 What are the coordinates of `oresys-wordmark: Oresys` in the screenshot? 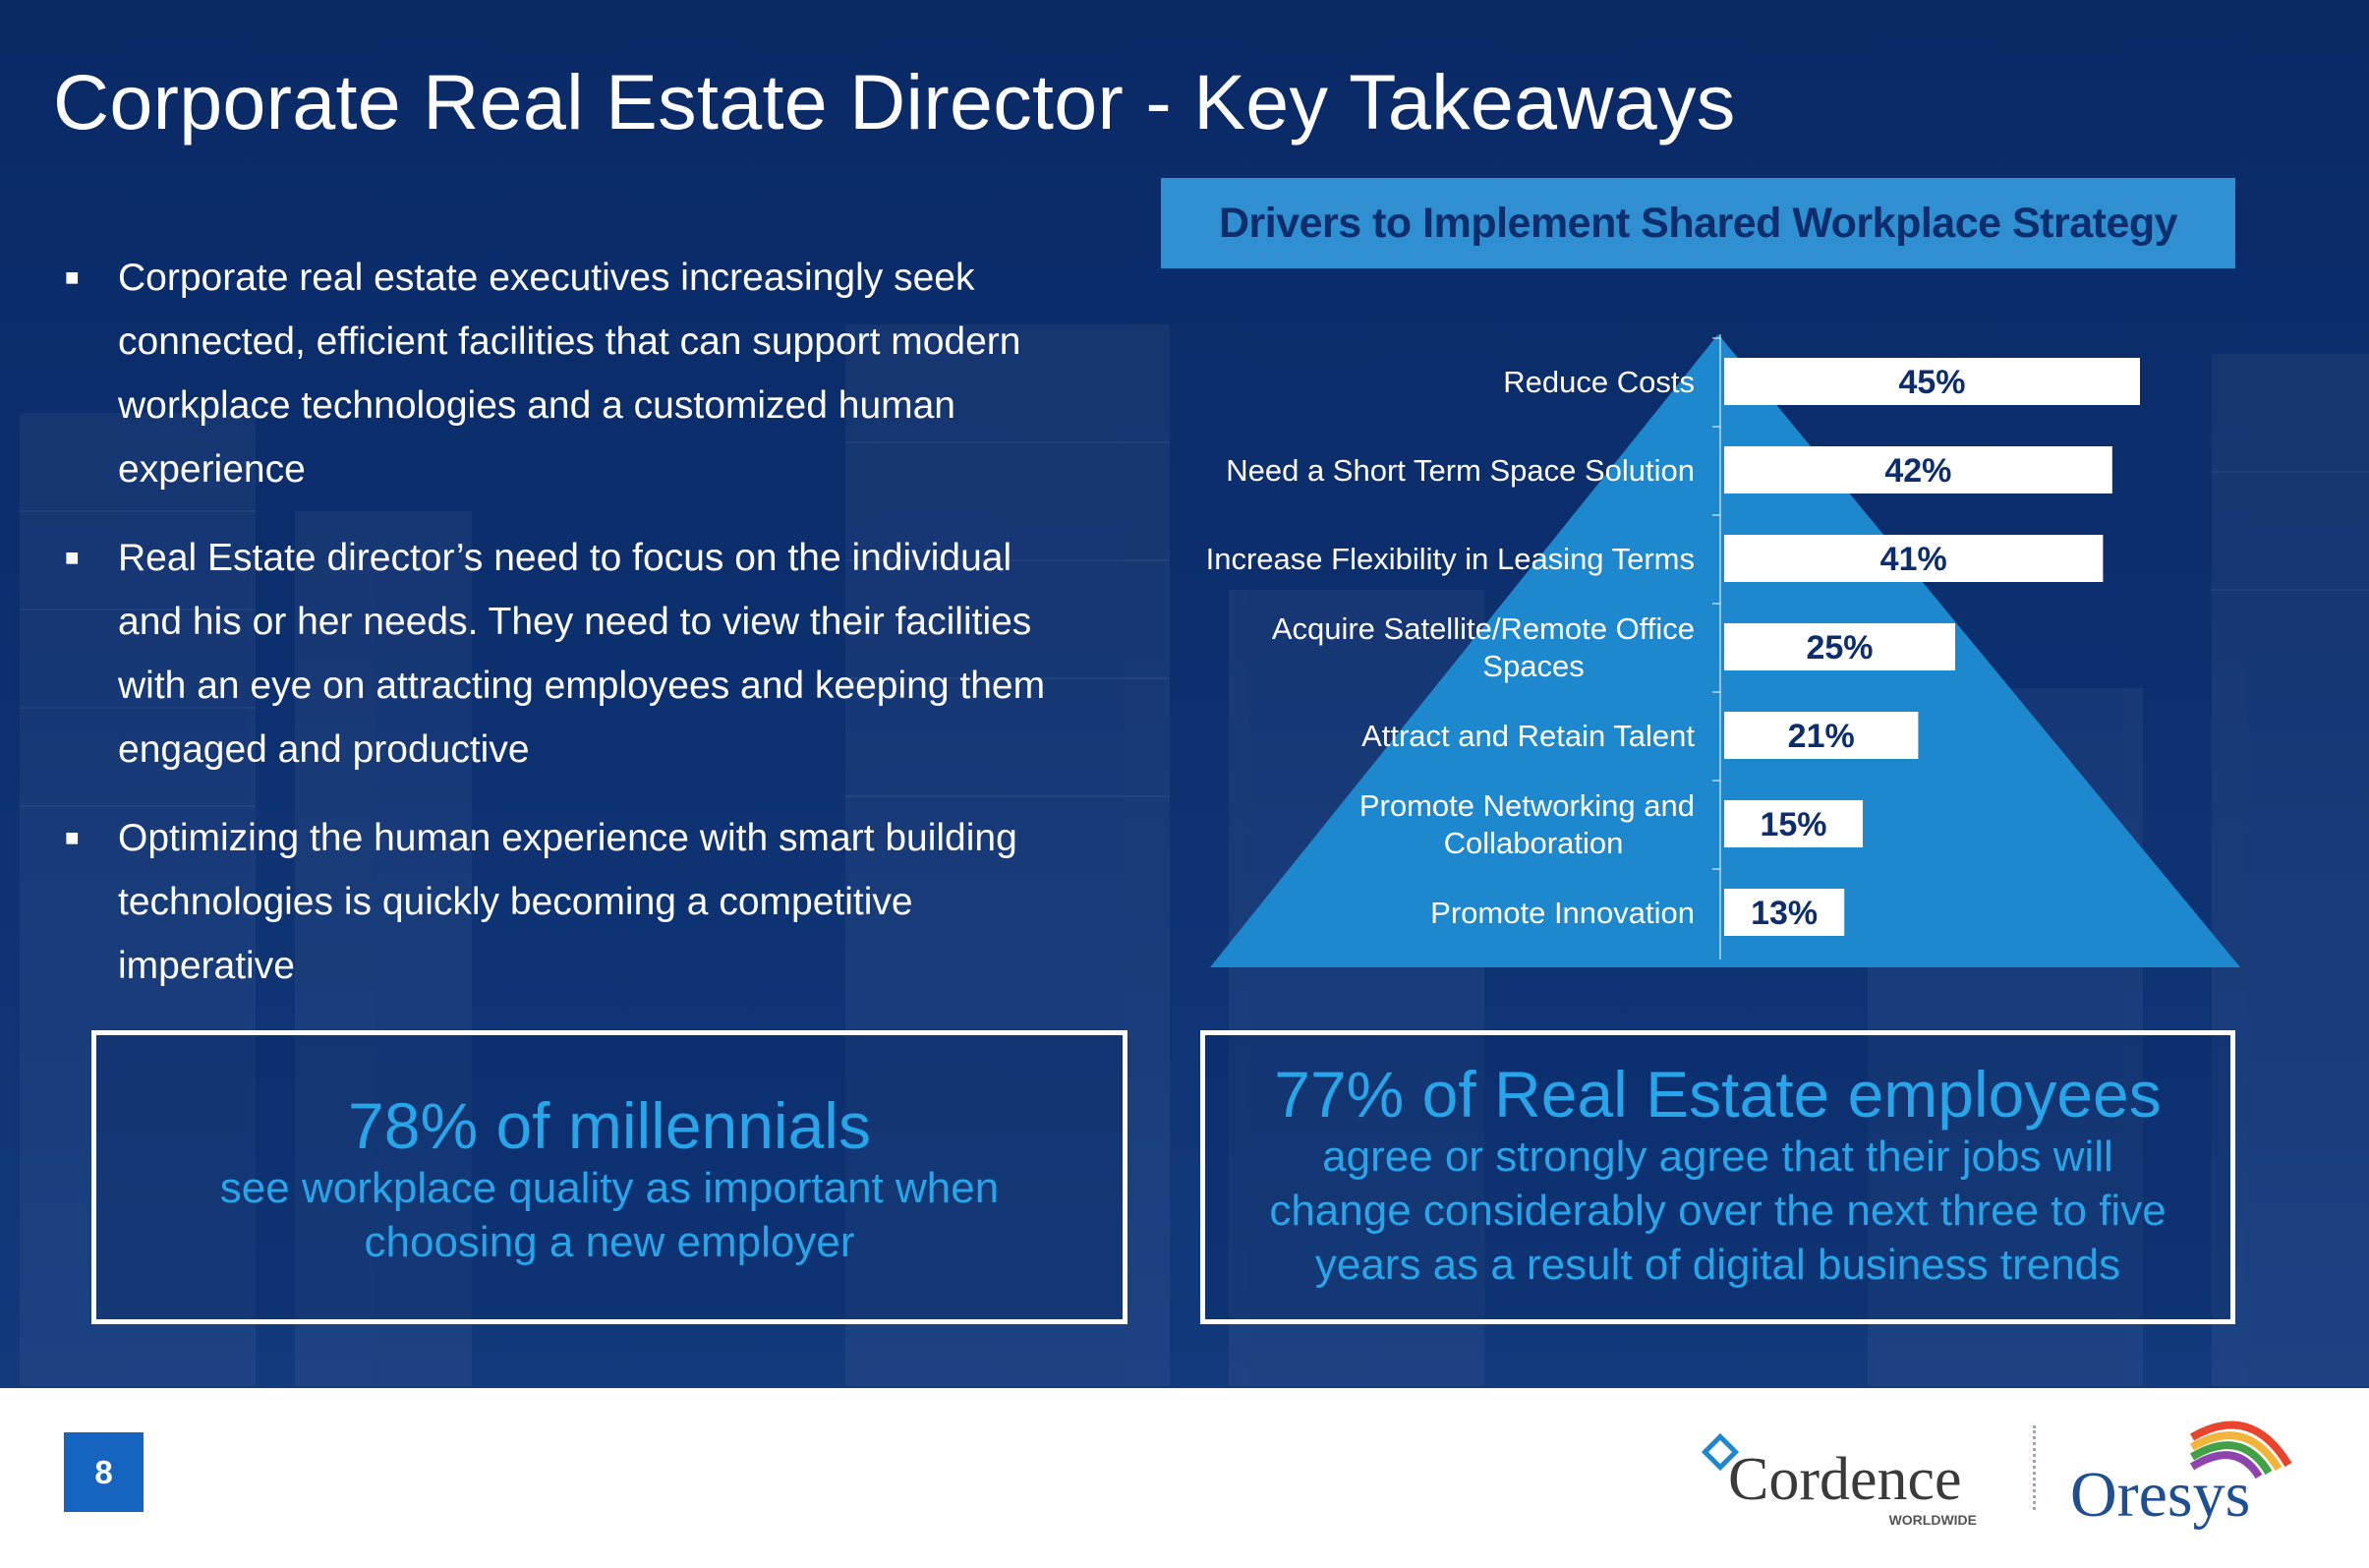 It's located at (2160, 1495).